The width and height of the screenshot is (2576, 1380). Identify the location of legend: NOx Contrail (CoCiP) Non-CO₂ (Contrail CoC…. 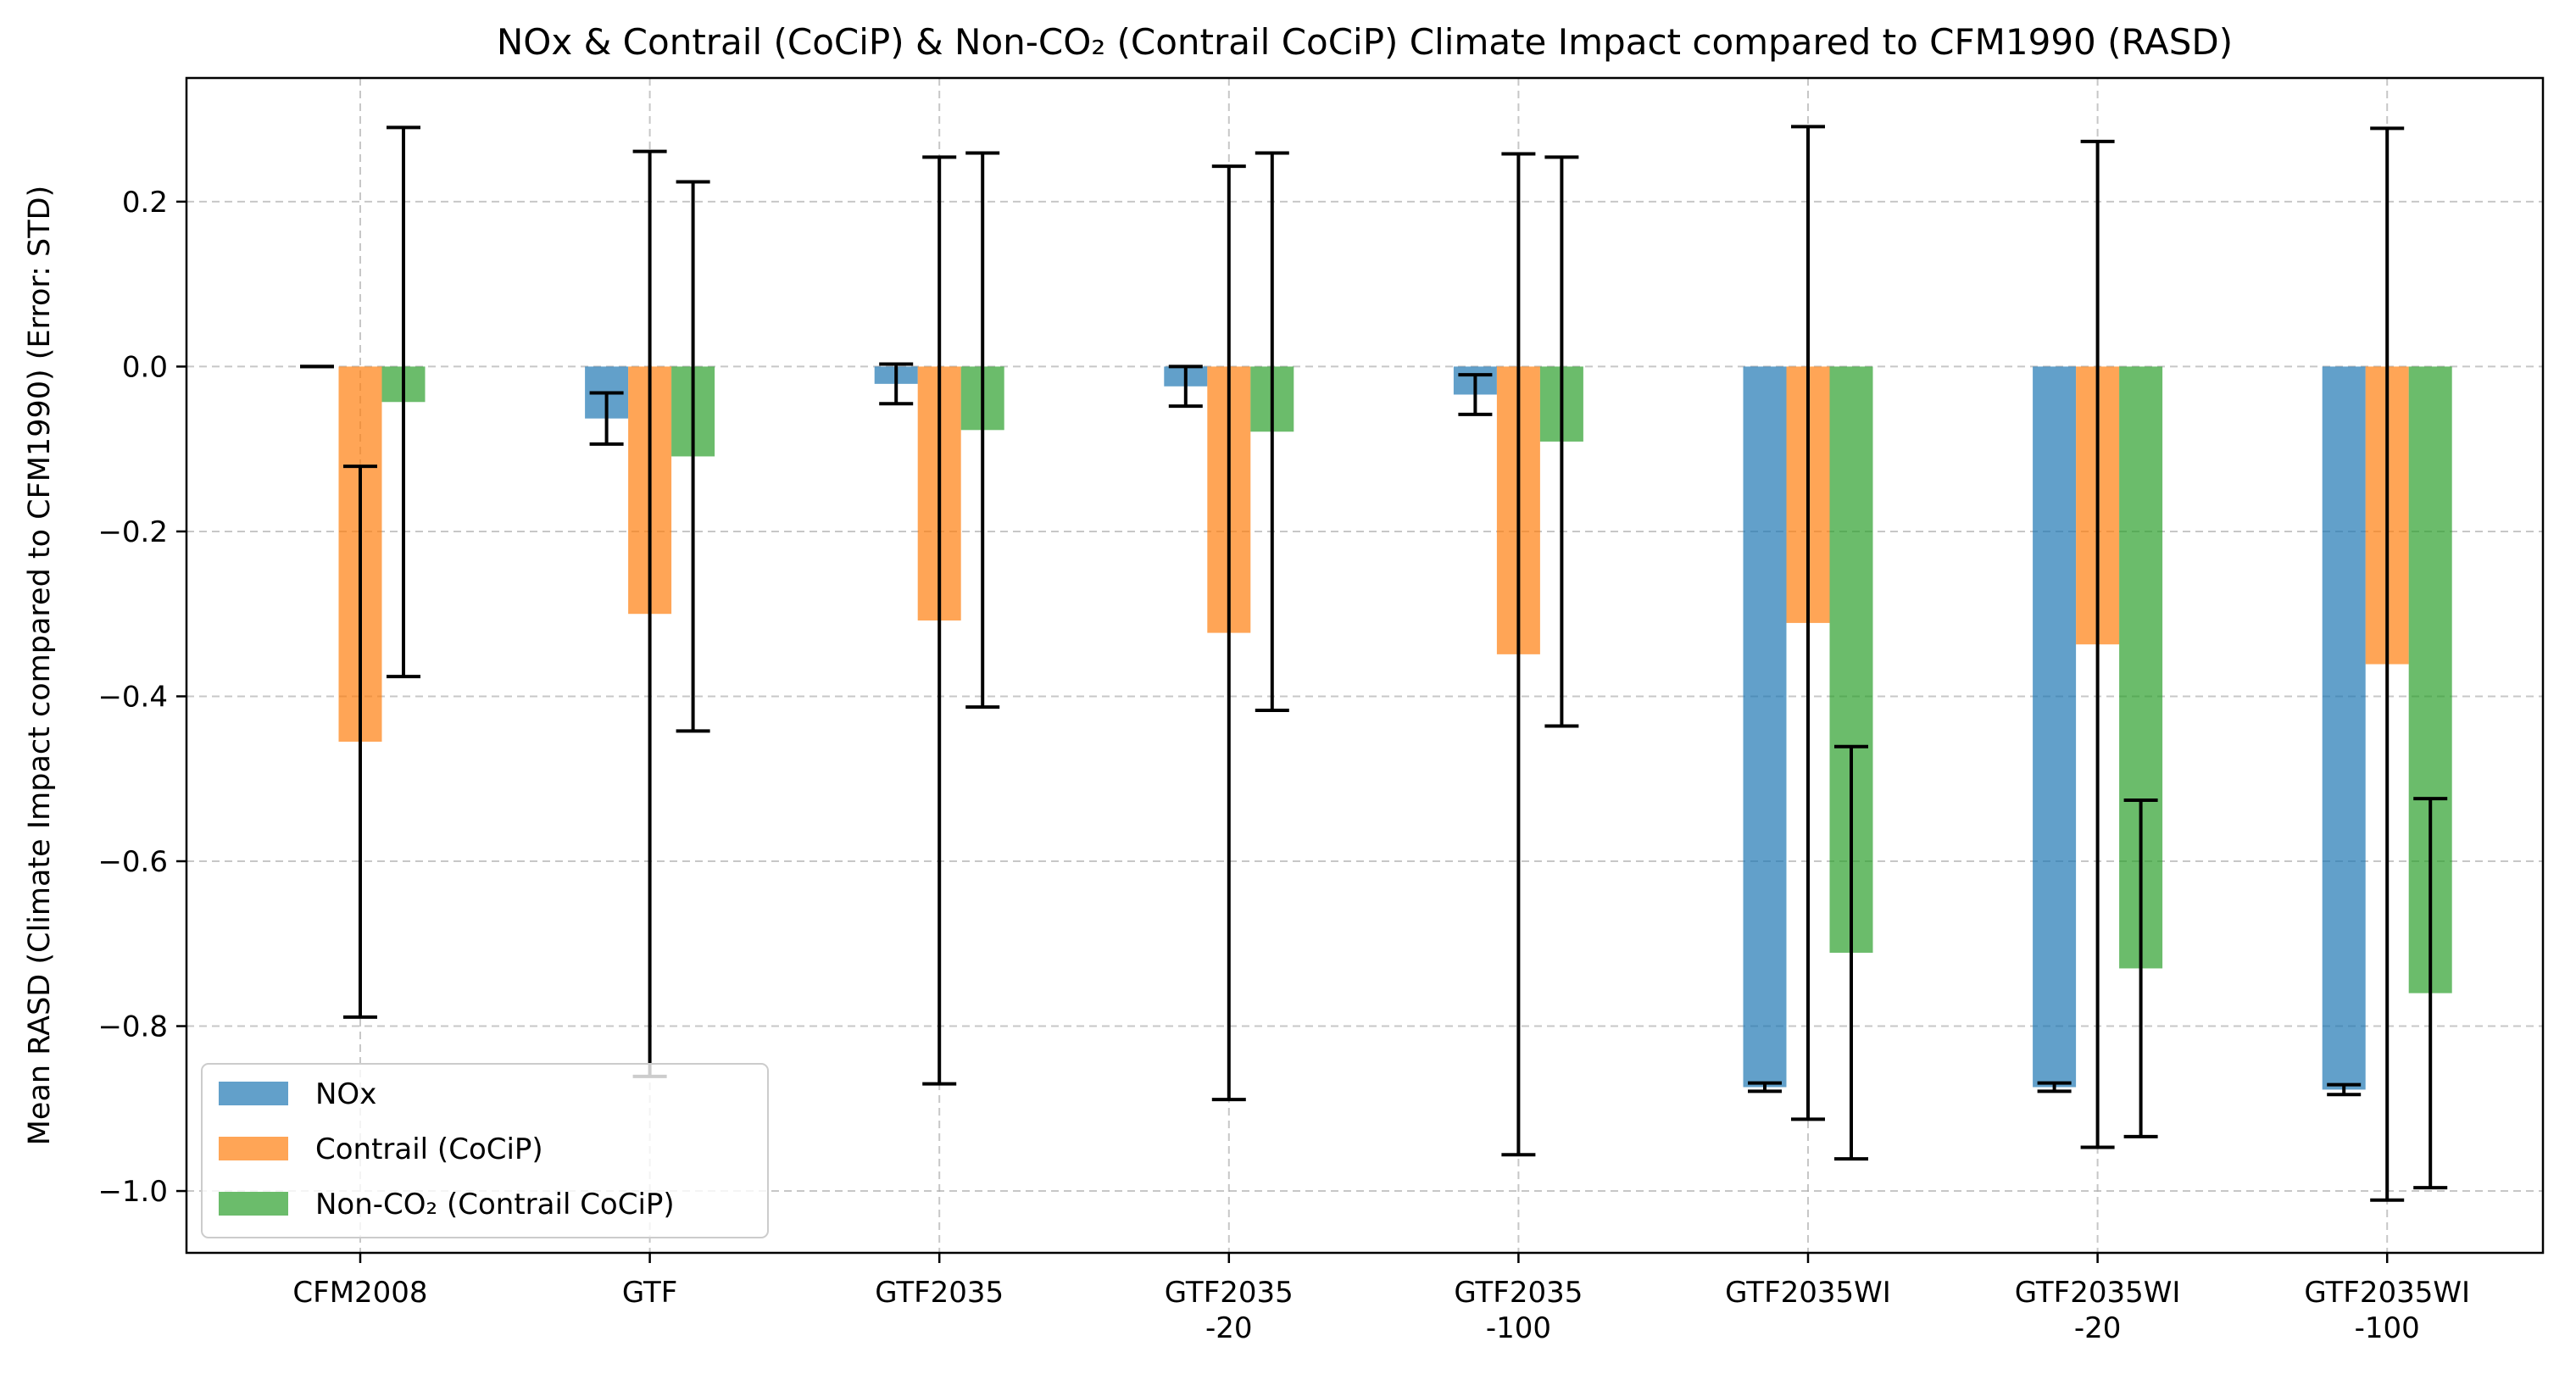
(485, 1150).